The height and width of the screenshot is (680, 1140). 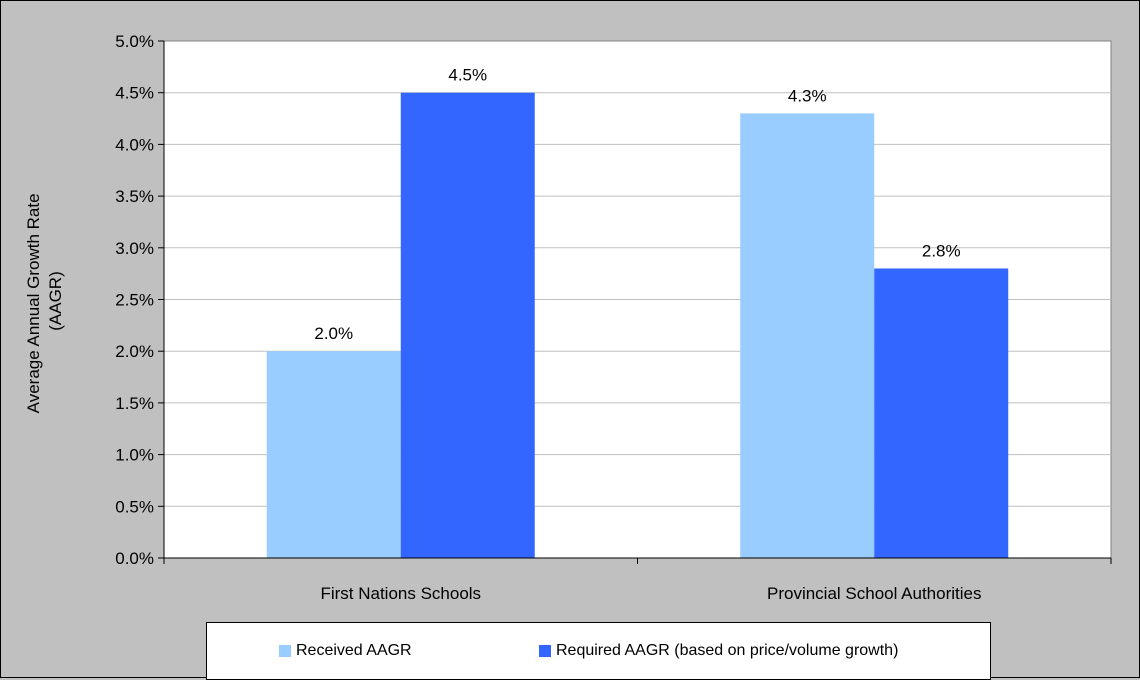 What do you see at coordinates (941, 250) in the screenshot?
I see `data-label: 2.8%` at bounding box center [941, 250].